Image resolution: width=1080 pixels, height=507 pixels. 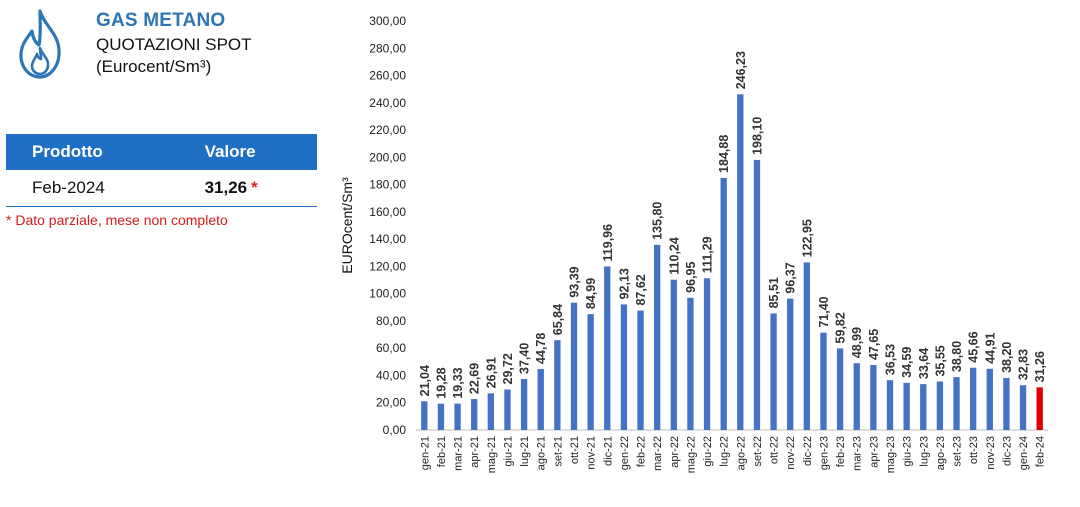 I want to click on x-tick-label: ott-22, so click(x=775, y=450).